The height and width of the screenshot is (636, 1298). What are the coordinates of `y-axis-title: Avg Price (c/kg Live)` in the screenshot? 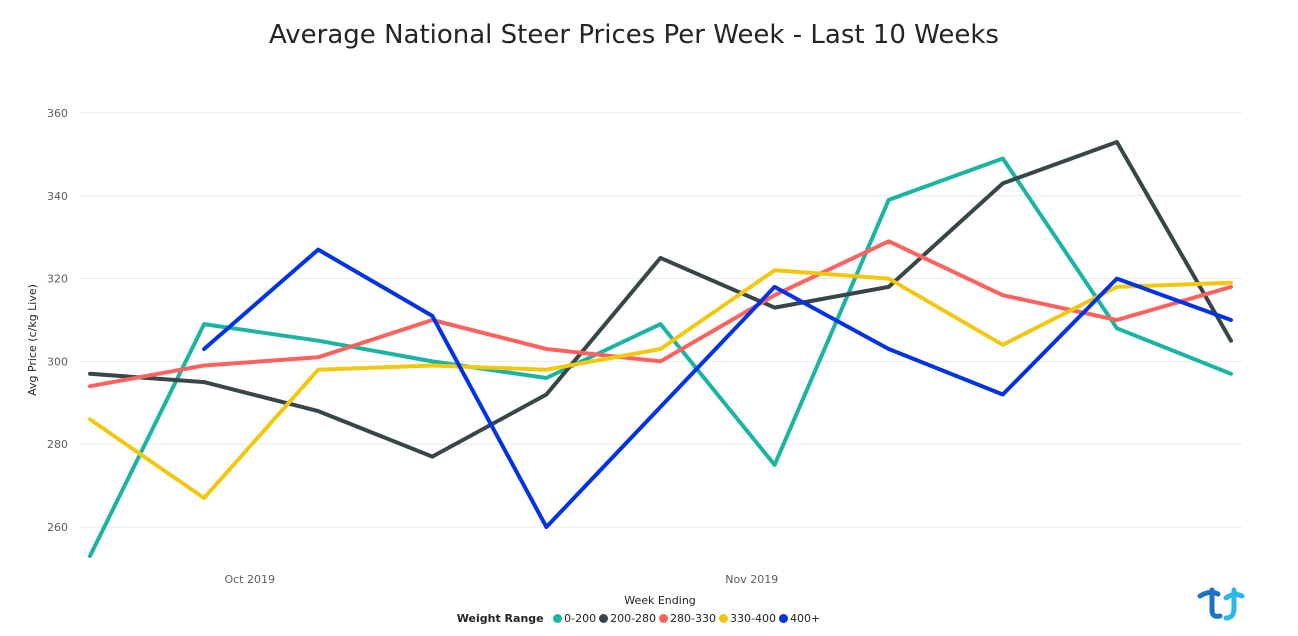 It's located at (32, 340).